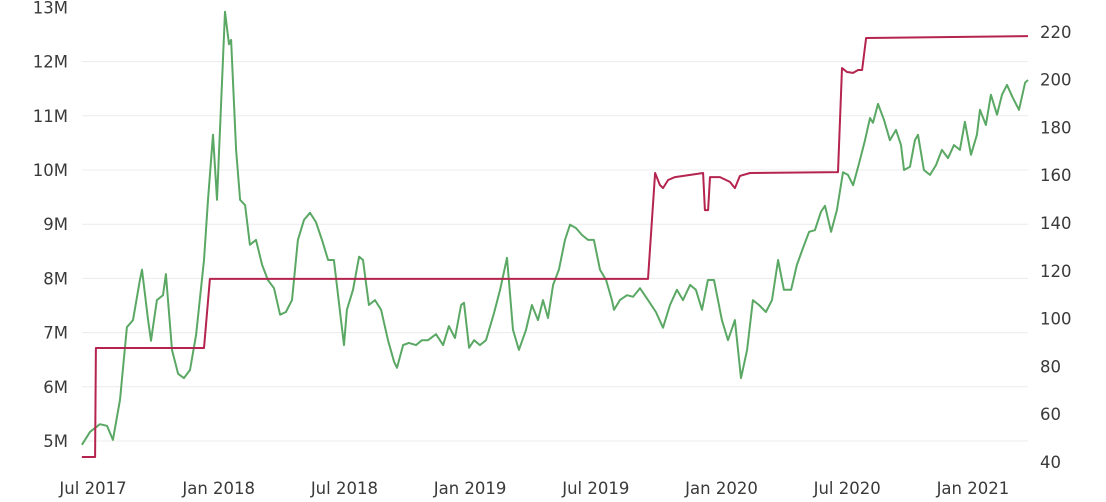  I want to click on x-tick-label: Jul 2020, so click(847, 488).